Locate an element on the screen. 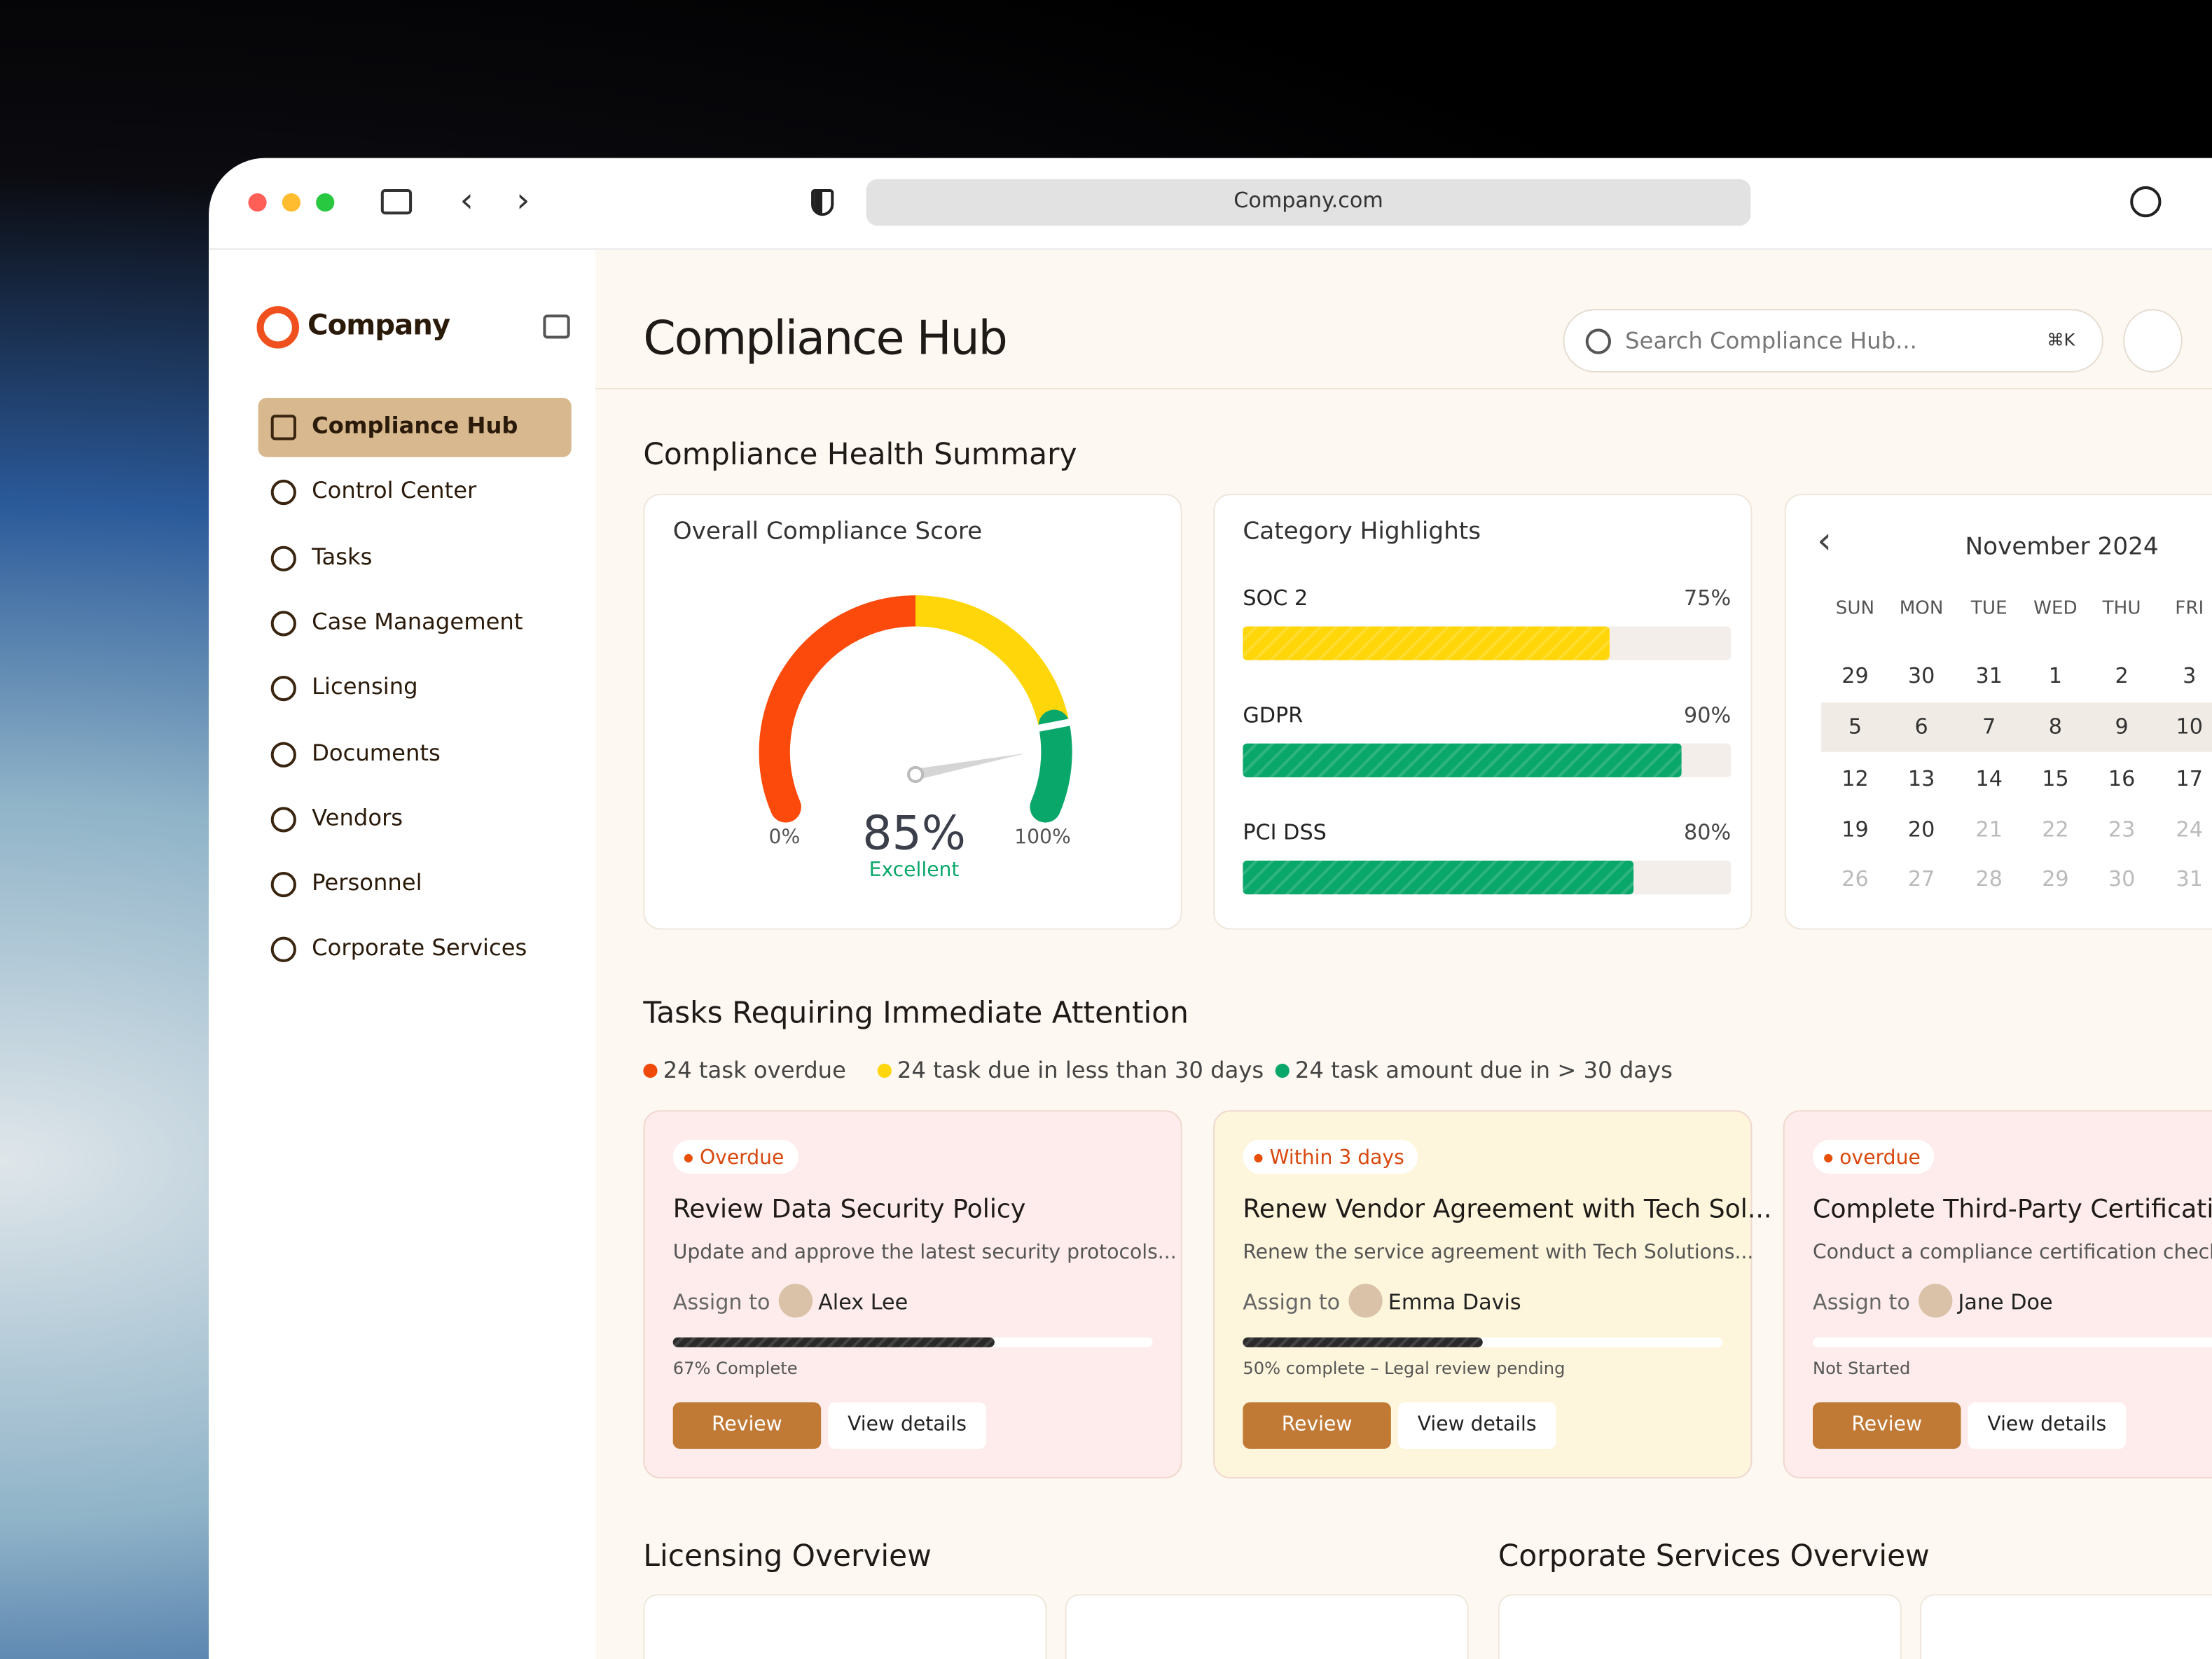 Image resolution: width=2212 pixels, height=1659 pixels. settings-button is located at coordinates (2153, 341).